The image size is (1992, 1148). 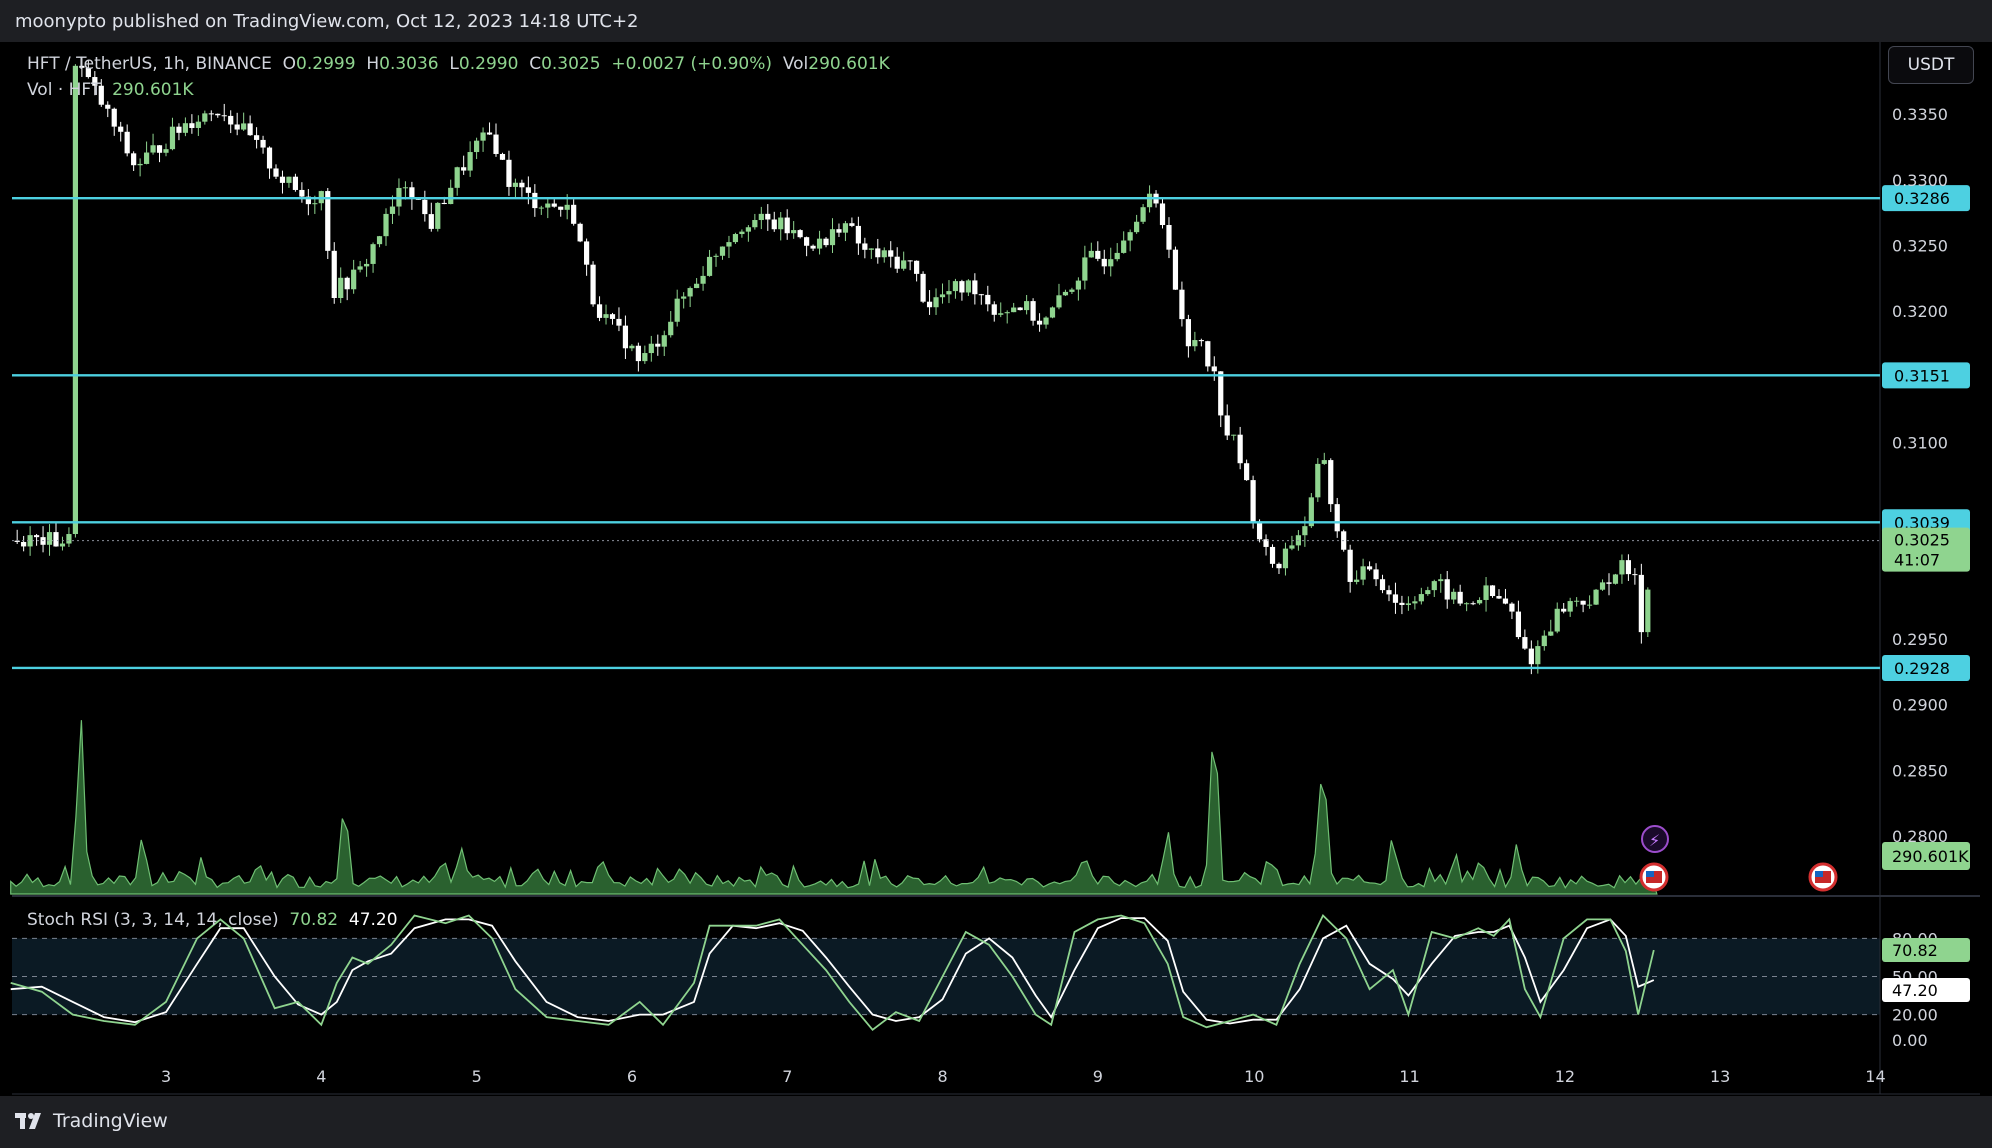 I want to click on footer-brand-text: TradingView, so click(x=110, y=1121).